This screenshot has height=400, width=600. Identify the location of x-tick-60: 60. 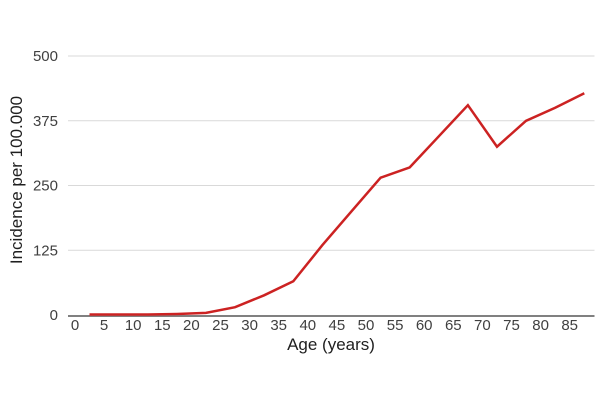
(424, 325).